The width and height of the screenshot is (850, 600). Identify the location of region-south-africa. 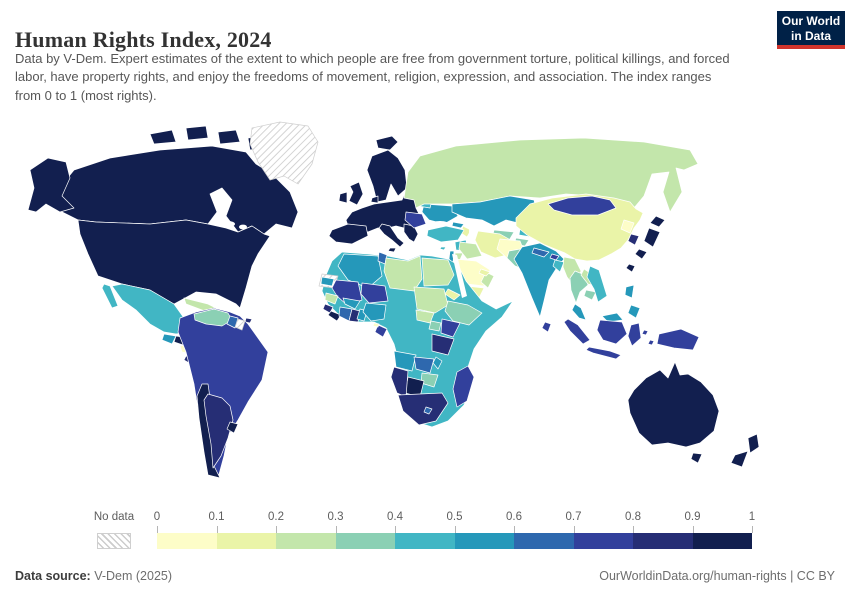
(423, 409).